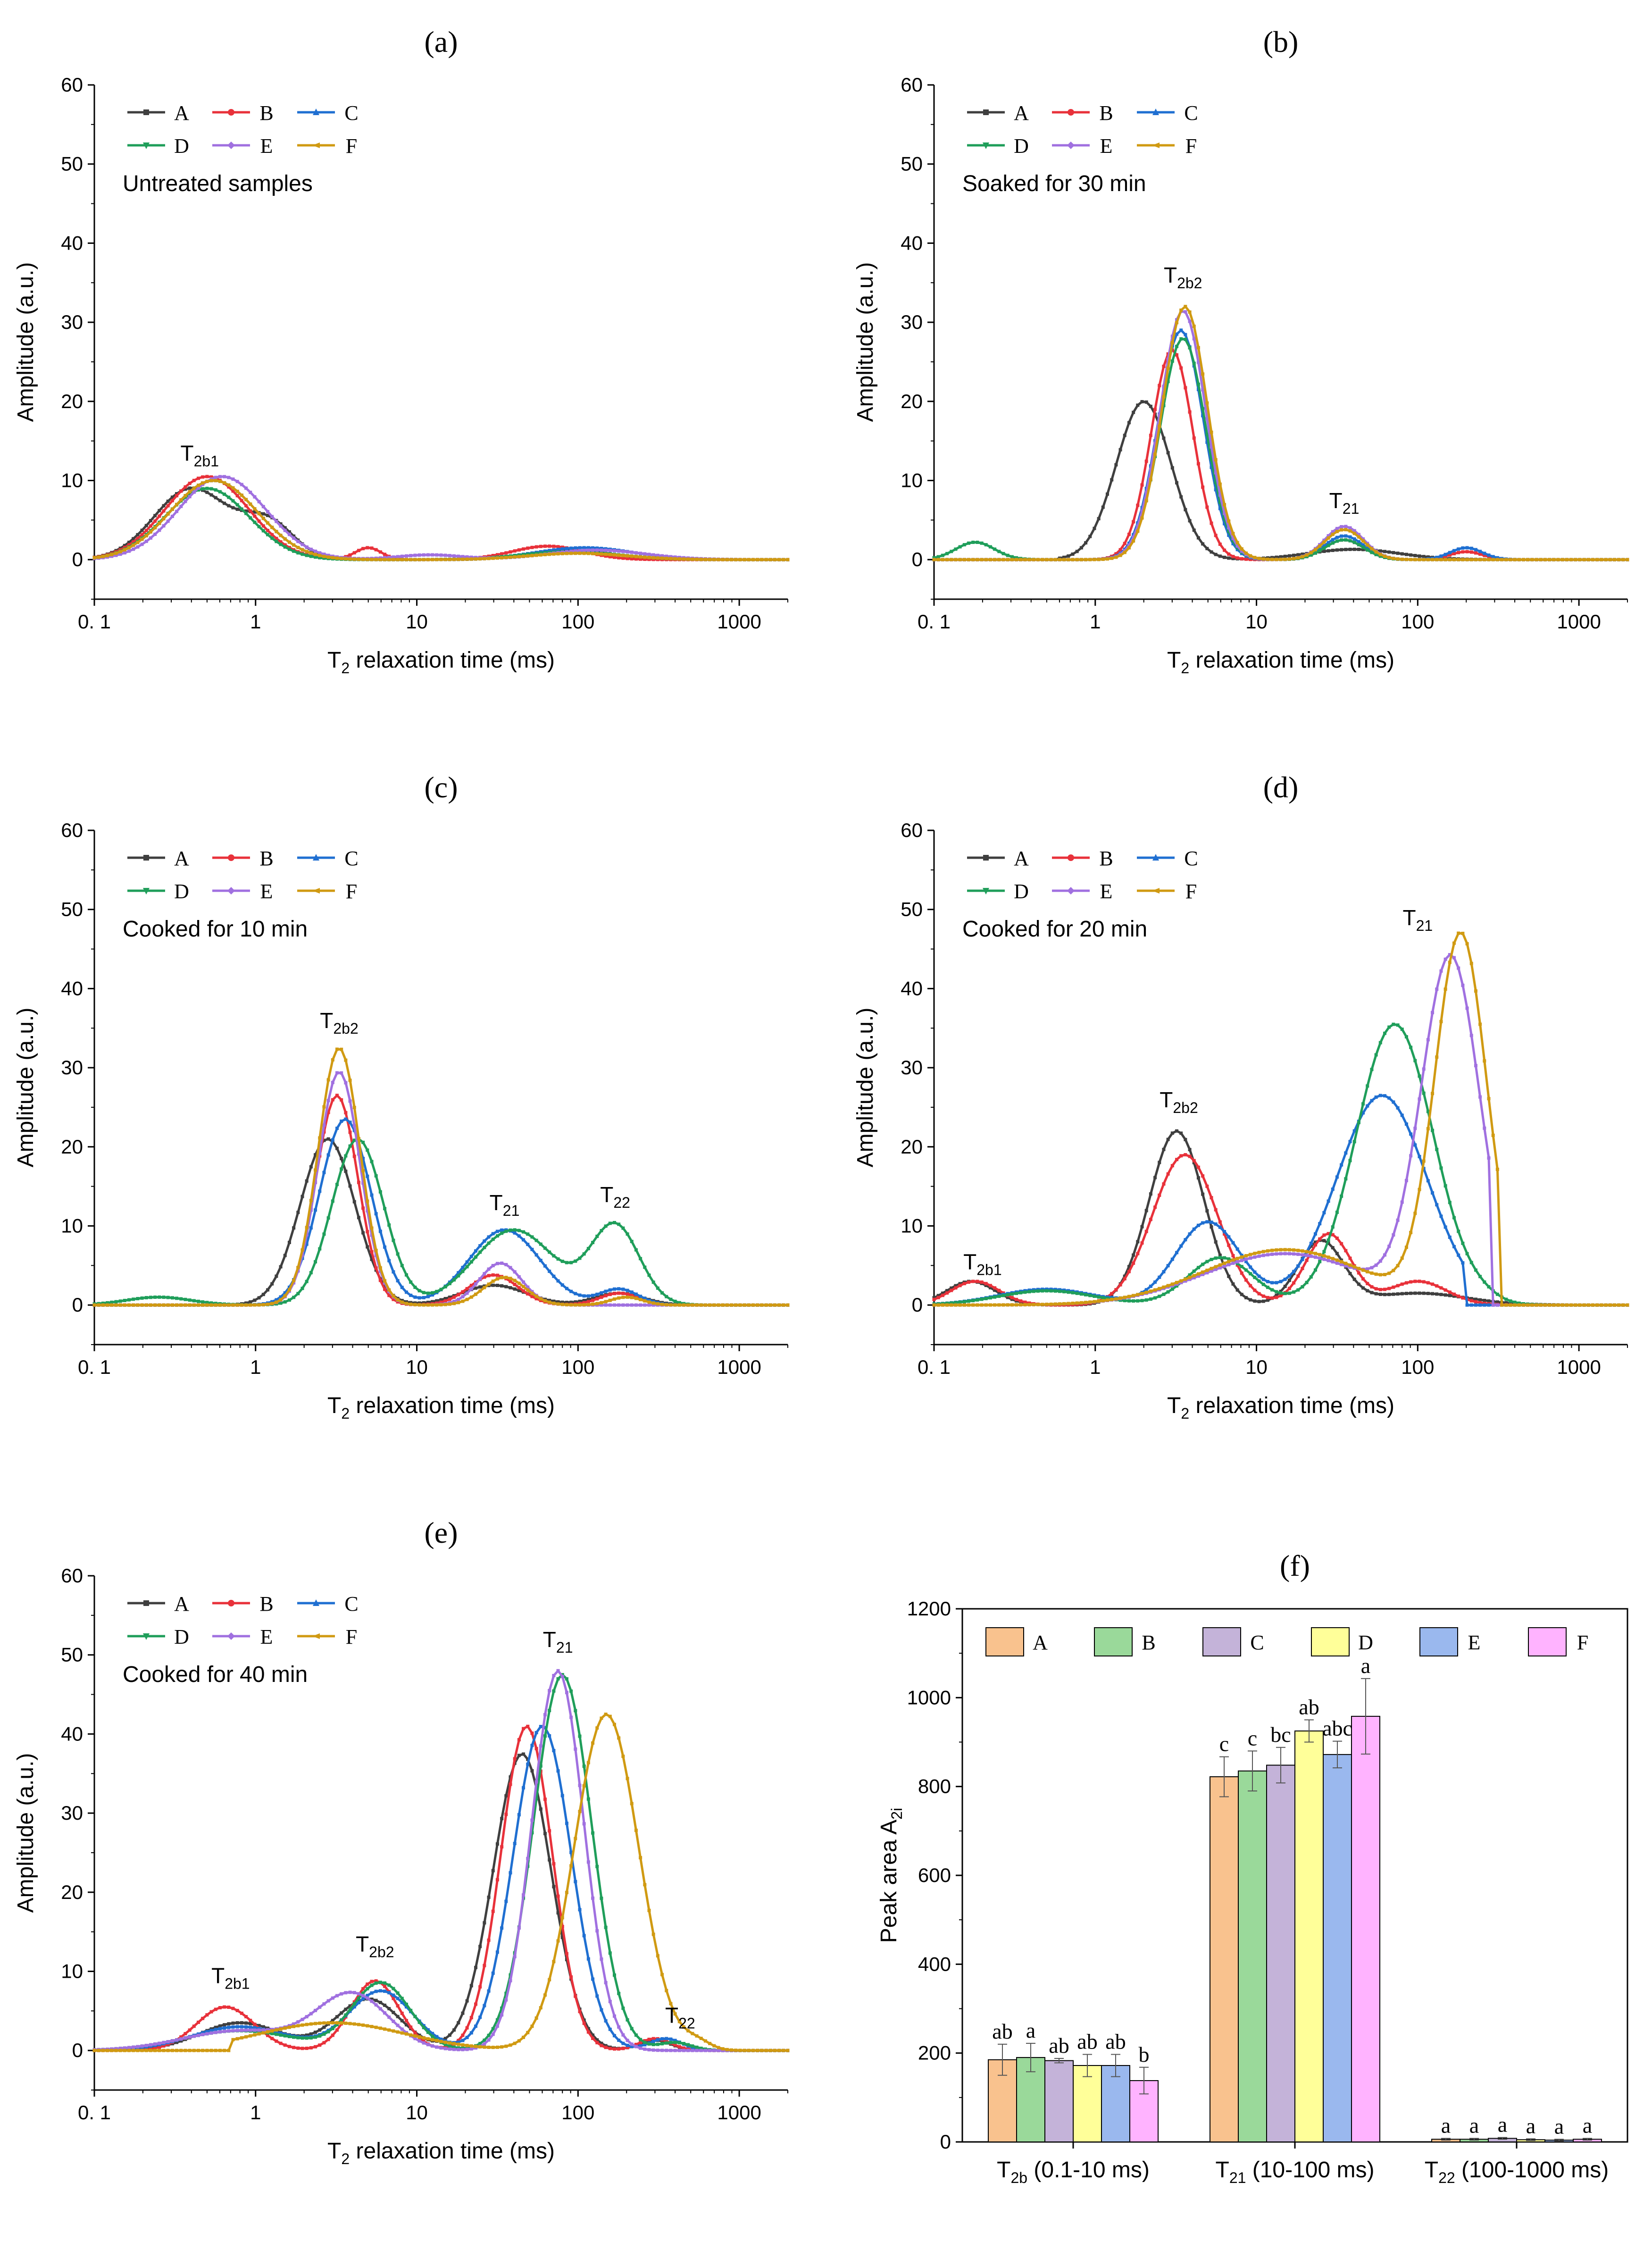 This screenshot has height=2241, width=1652. Describe the element at coordinates (1280, 1200) in the screenshot. I see `series-markers-C` at that location.